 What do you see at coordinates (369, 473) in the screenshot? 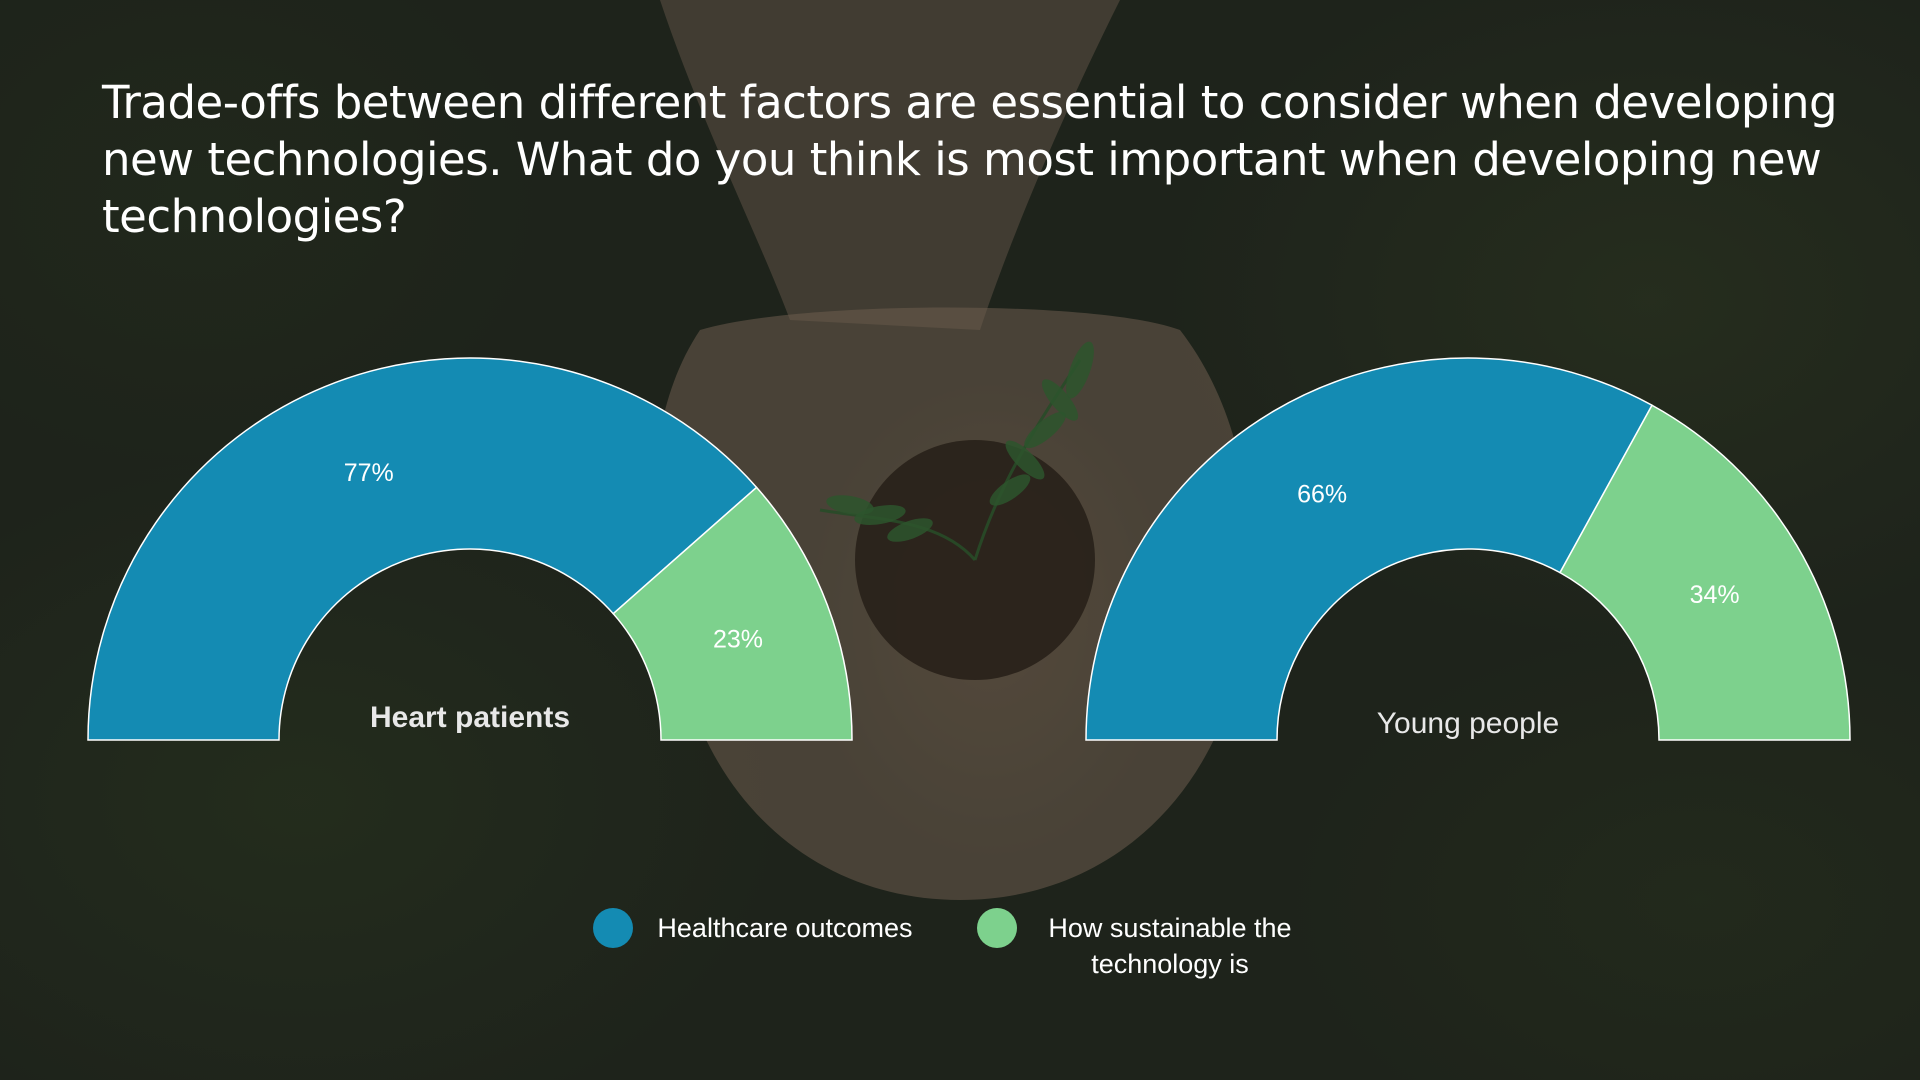
I see `gauge-heart-patients-label-healthcare: 77%` at bounding box center [369, 473].